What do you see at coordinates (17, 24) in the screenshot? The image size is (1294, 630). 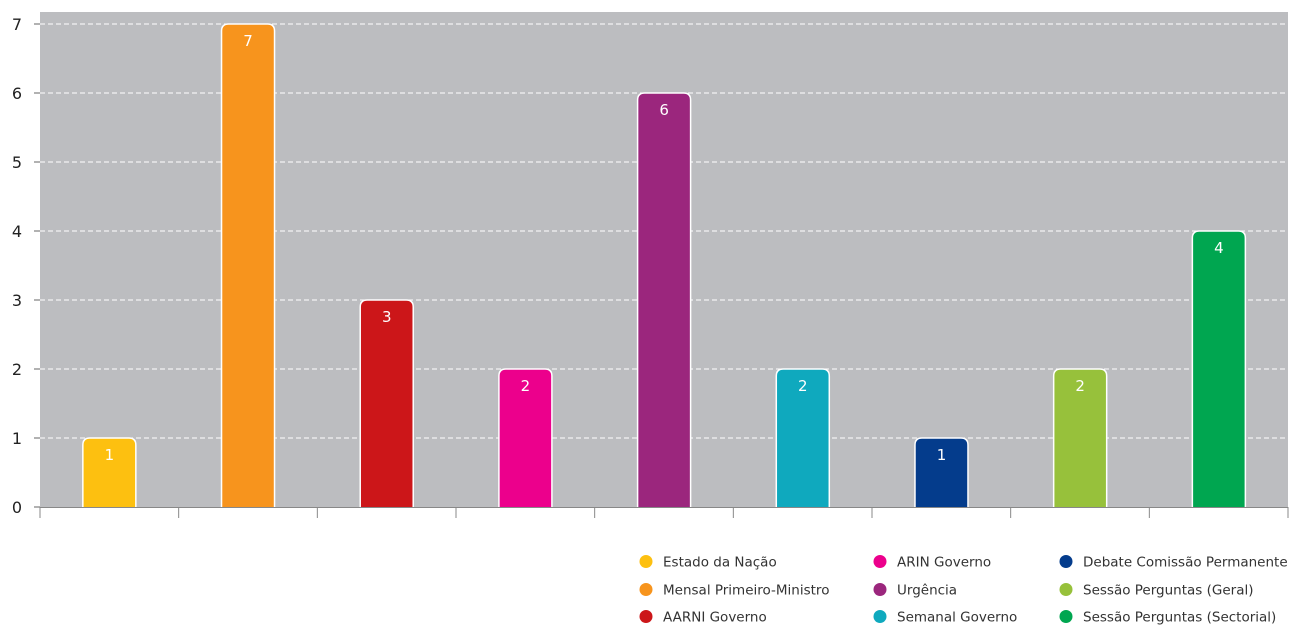 I see `y-tick-label: 7` at bounding box center [17, 24].